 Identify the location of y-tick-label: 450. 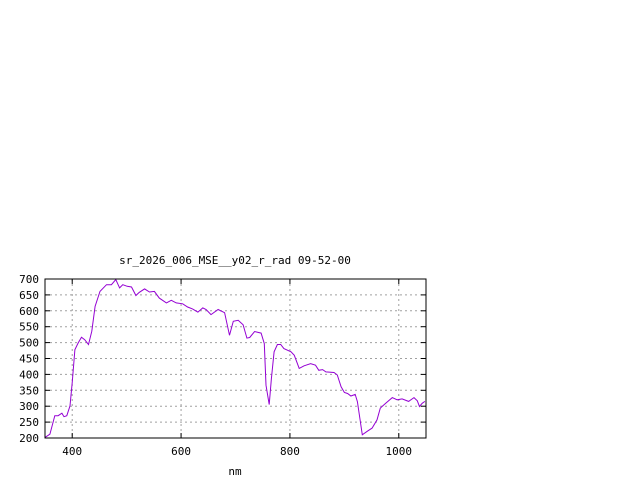
(29, 359).